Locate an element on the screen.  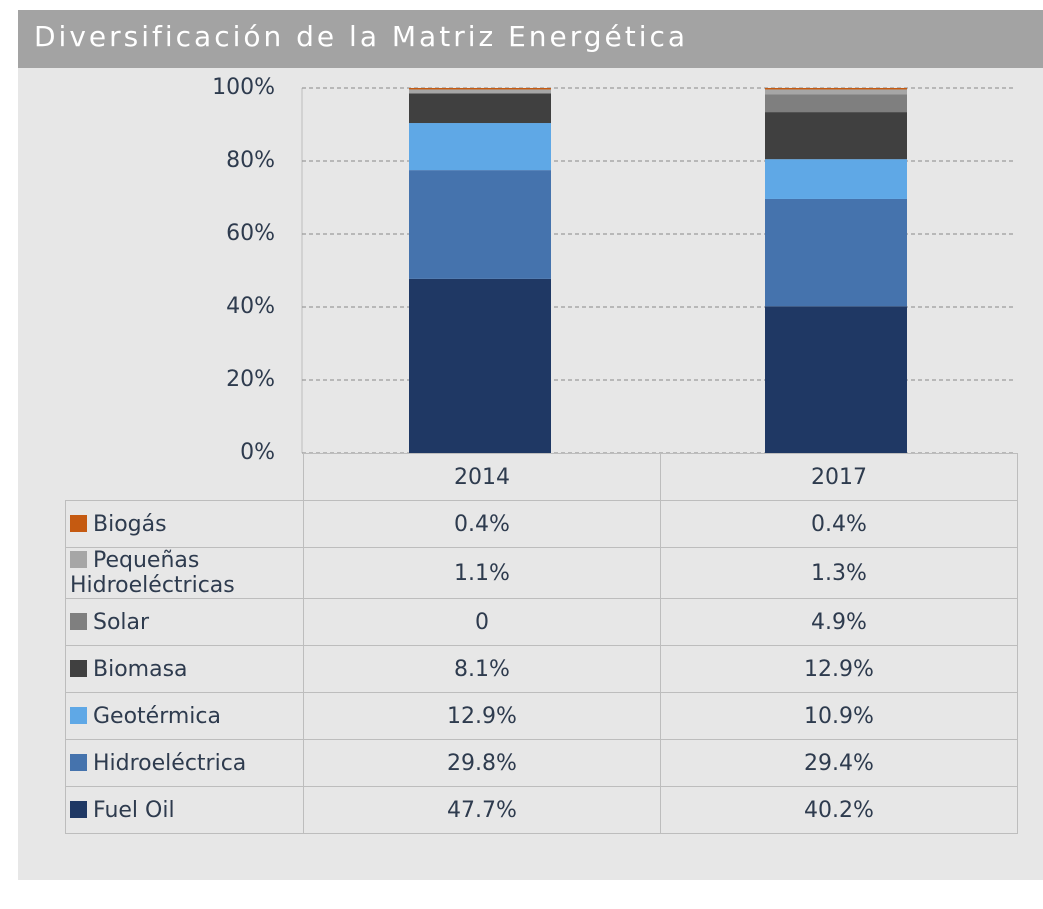
y-tick-label: 100% is located at coordinates (243, 87).